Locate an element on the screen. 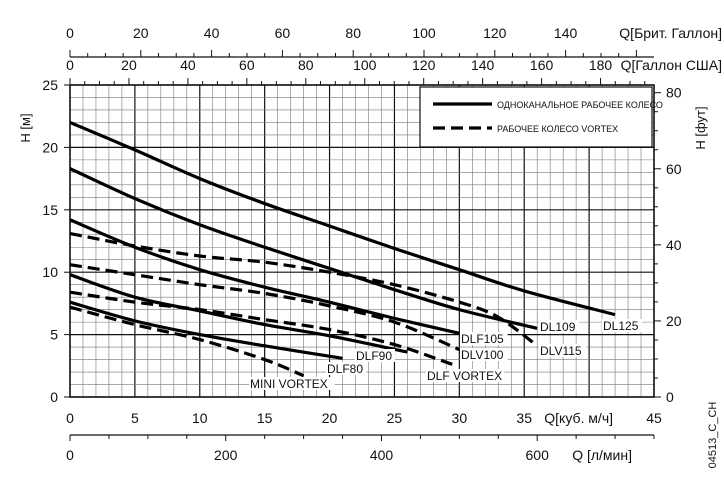 The width and height of the screenshot is (724, 479). us-gal-tick-label: 80 is located at coordinates (306, 65).